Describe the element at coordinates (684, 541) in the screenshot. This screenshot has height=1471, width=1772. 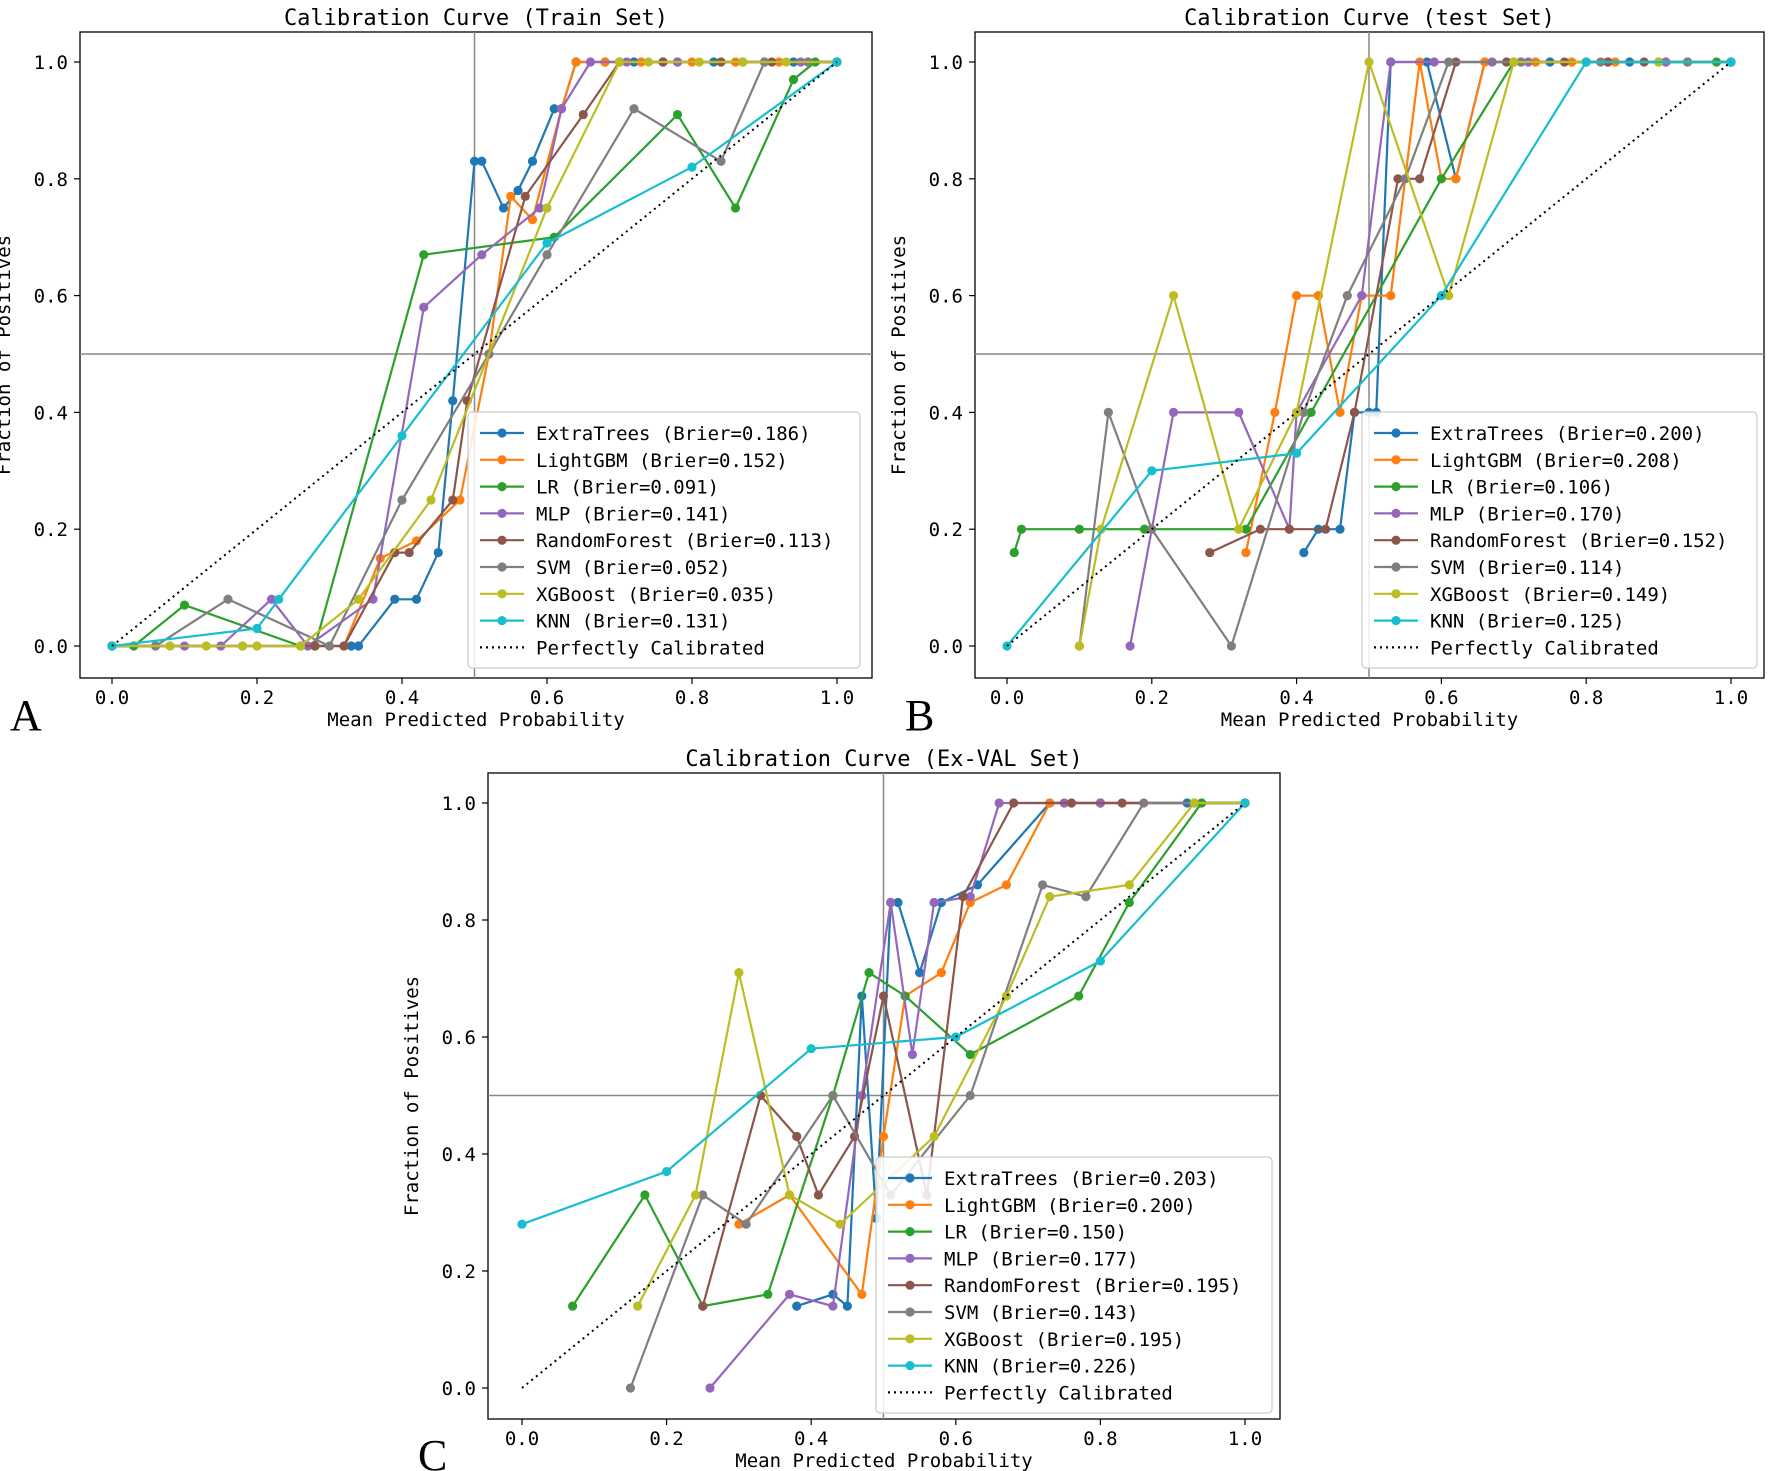
I see `legend-entry: RandomForest (Brier=0.113)` at that location.